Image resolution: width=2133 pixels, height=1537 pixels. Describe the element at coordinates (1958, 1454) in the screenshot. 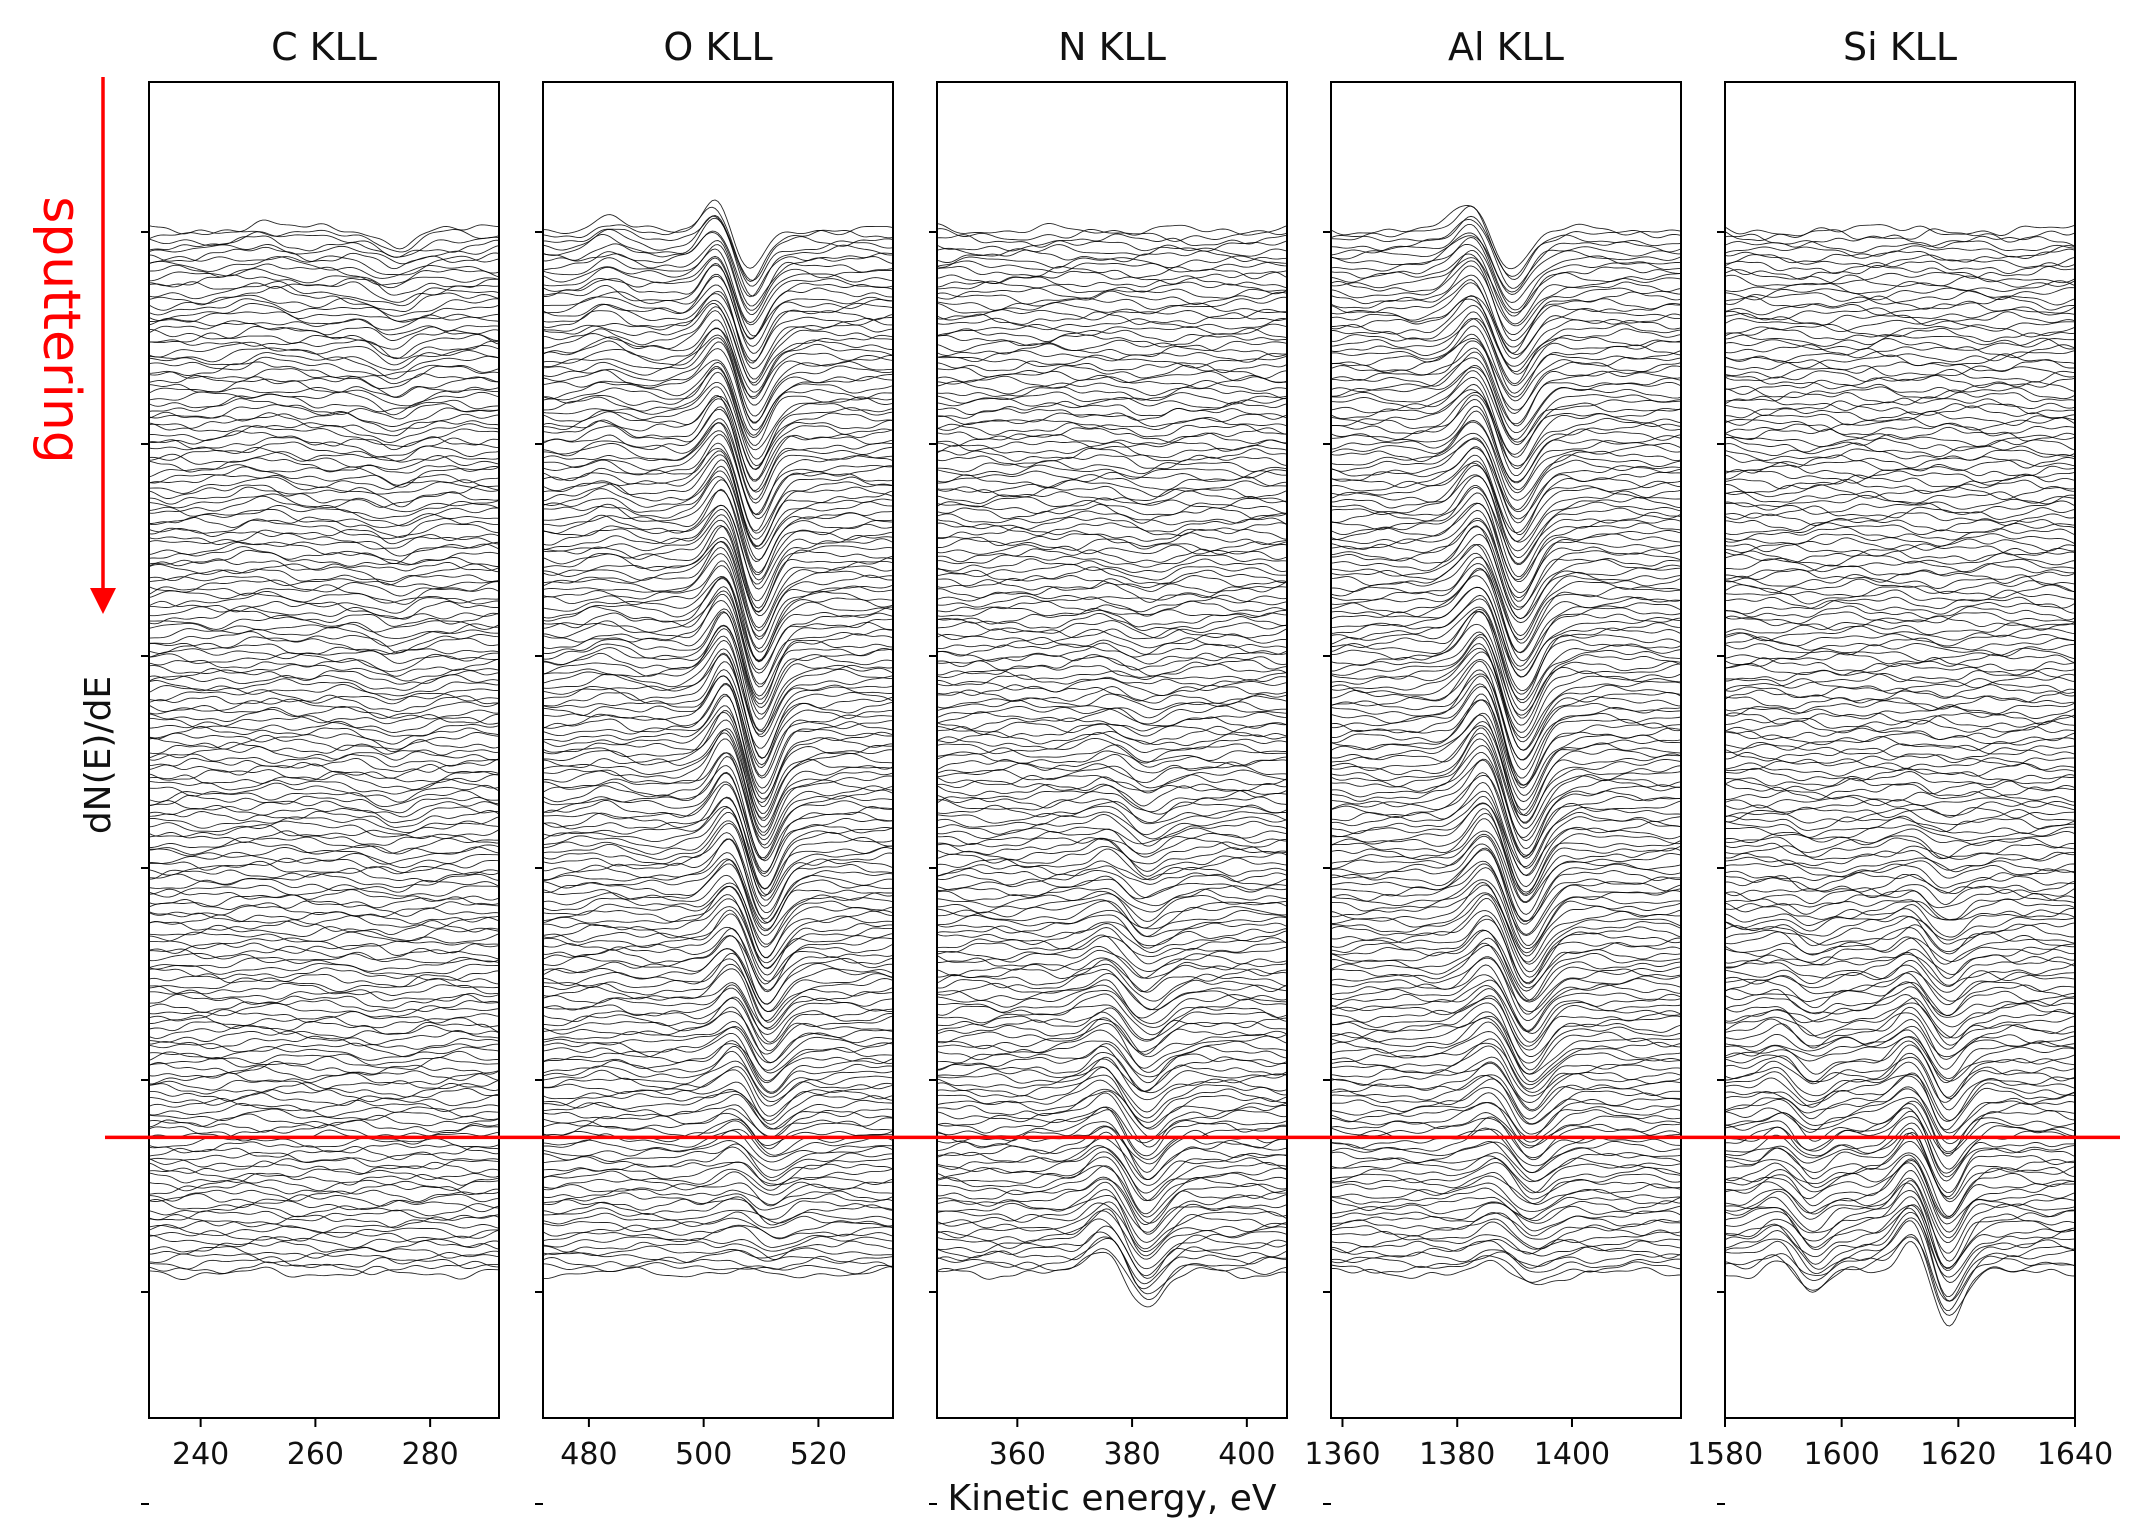

I see `x-tick-label: 1620` at that location.